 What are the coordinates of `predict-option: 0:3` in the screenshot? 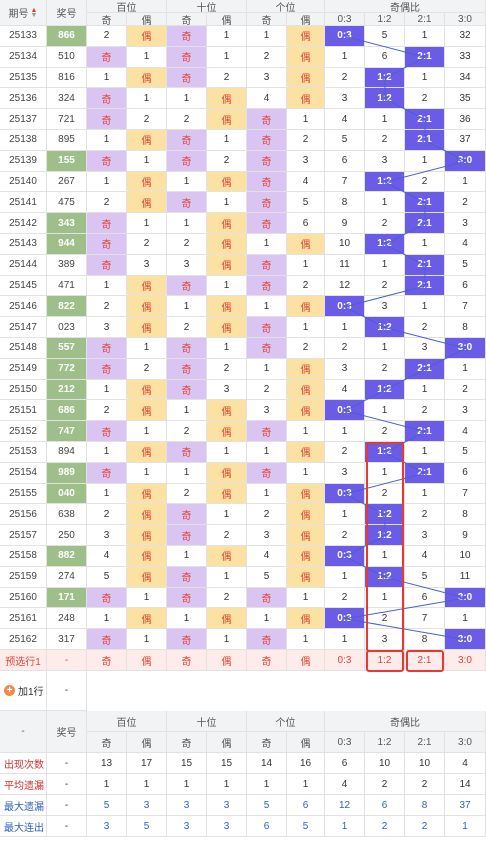 It's located at (345, 660).